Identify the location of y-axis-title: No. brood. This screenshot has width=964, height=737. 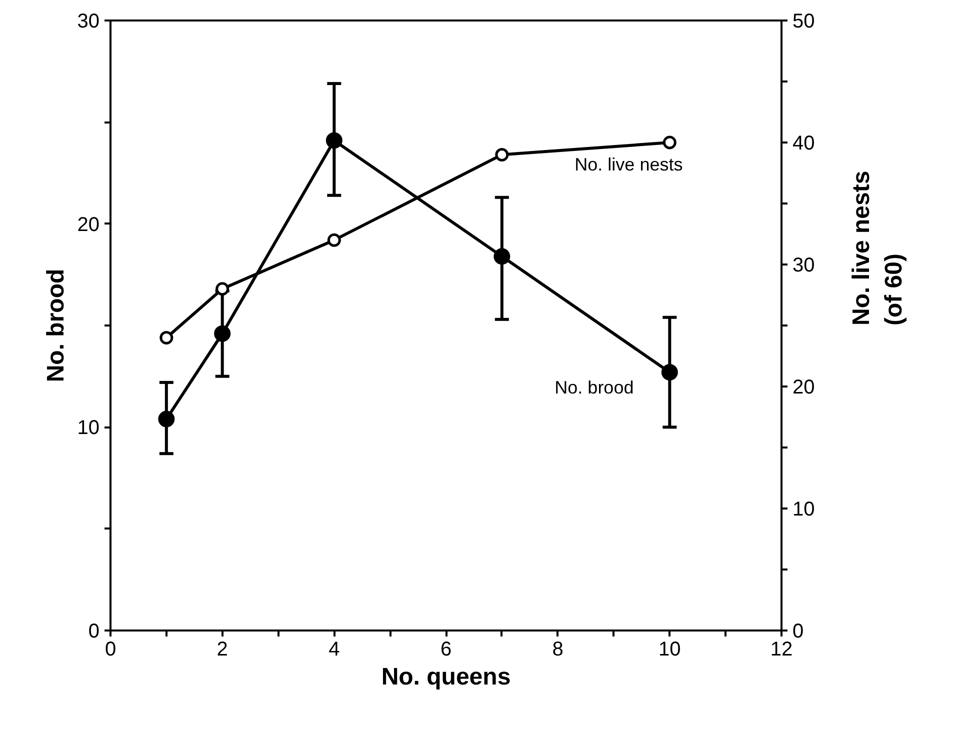
(56, 325).